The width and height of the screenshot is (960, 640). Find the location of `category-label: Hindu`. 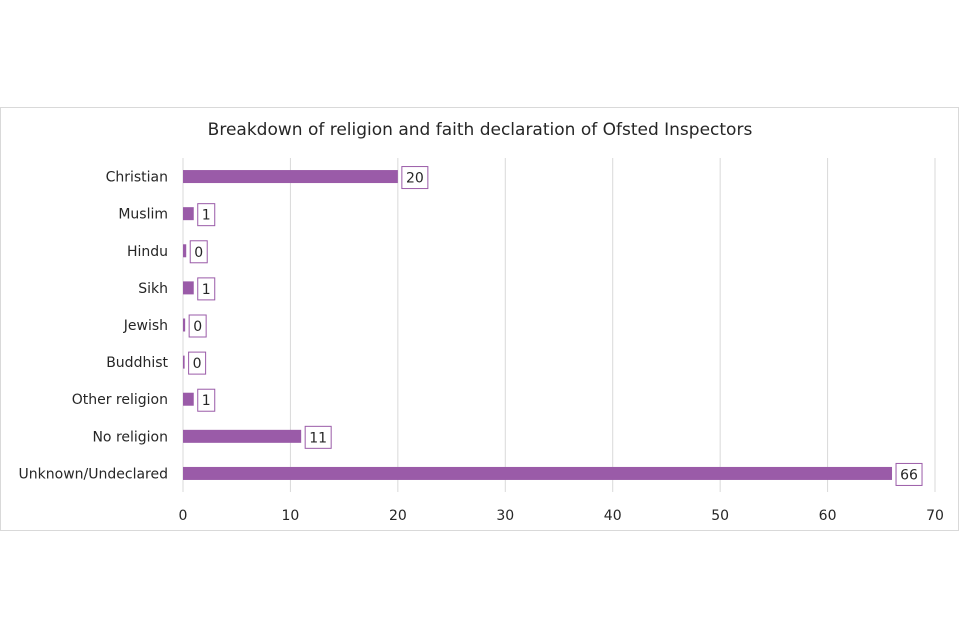

category-label: Hindu is located at coordinates (147, 252).